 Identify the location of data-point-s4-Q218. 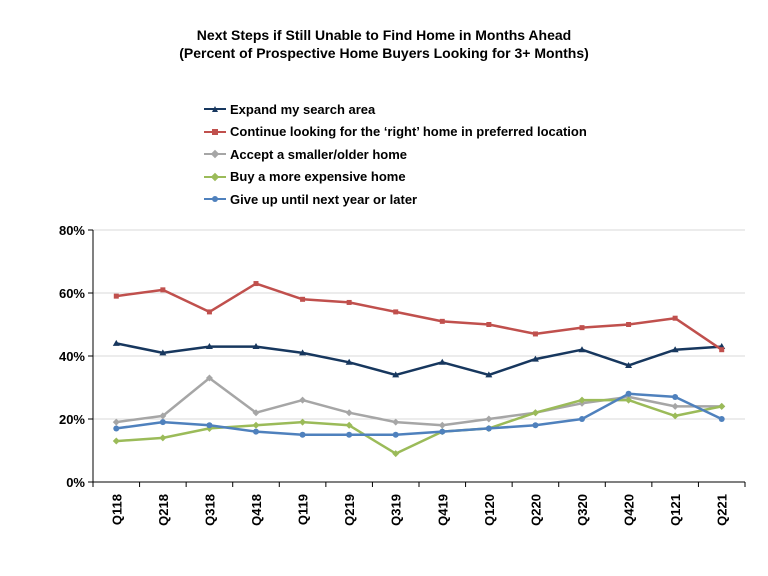
(162, 422).